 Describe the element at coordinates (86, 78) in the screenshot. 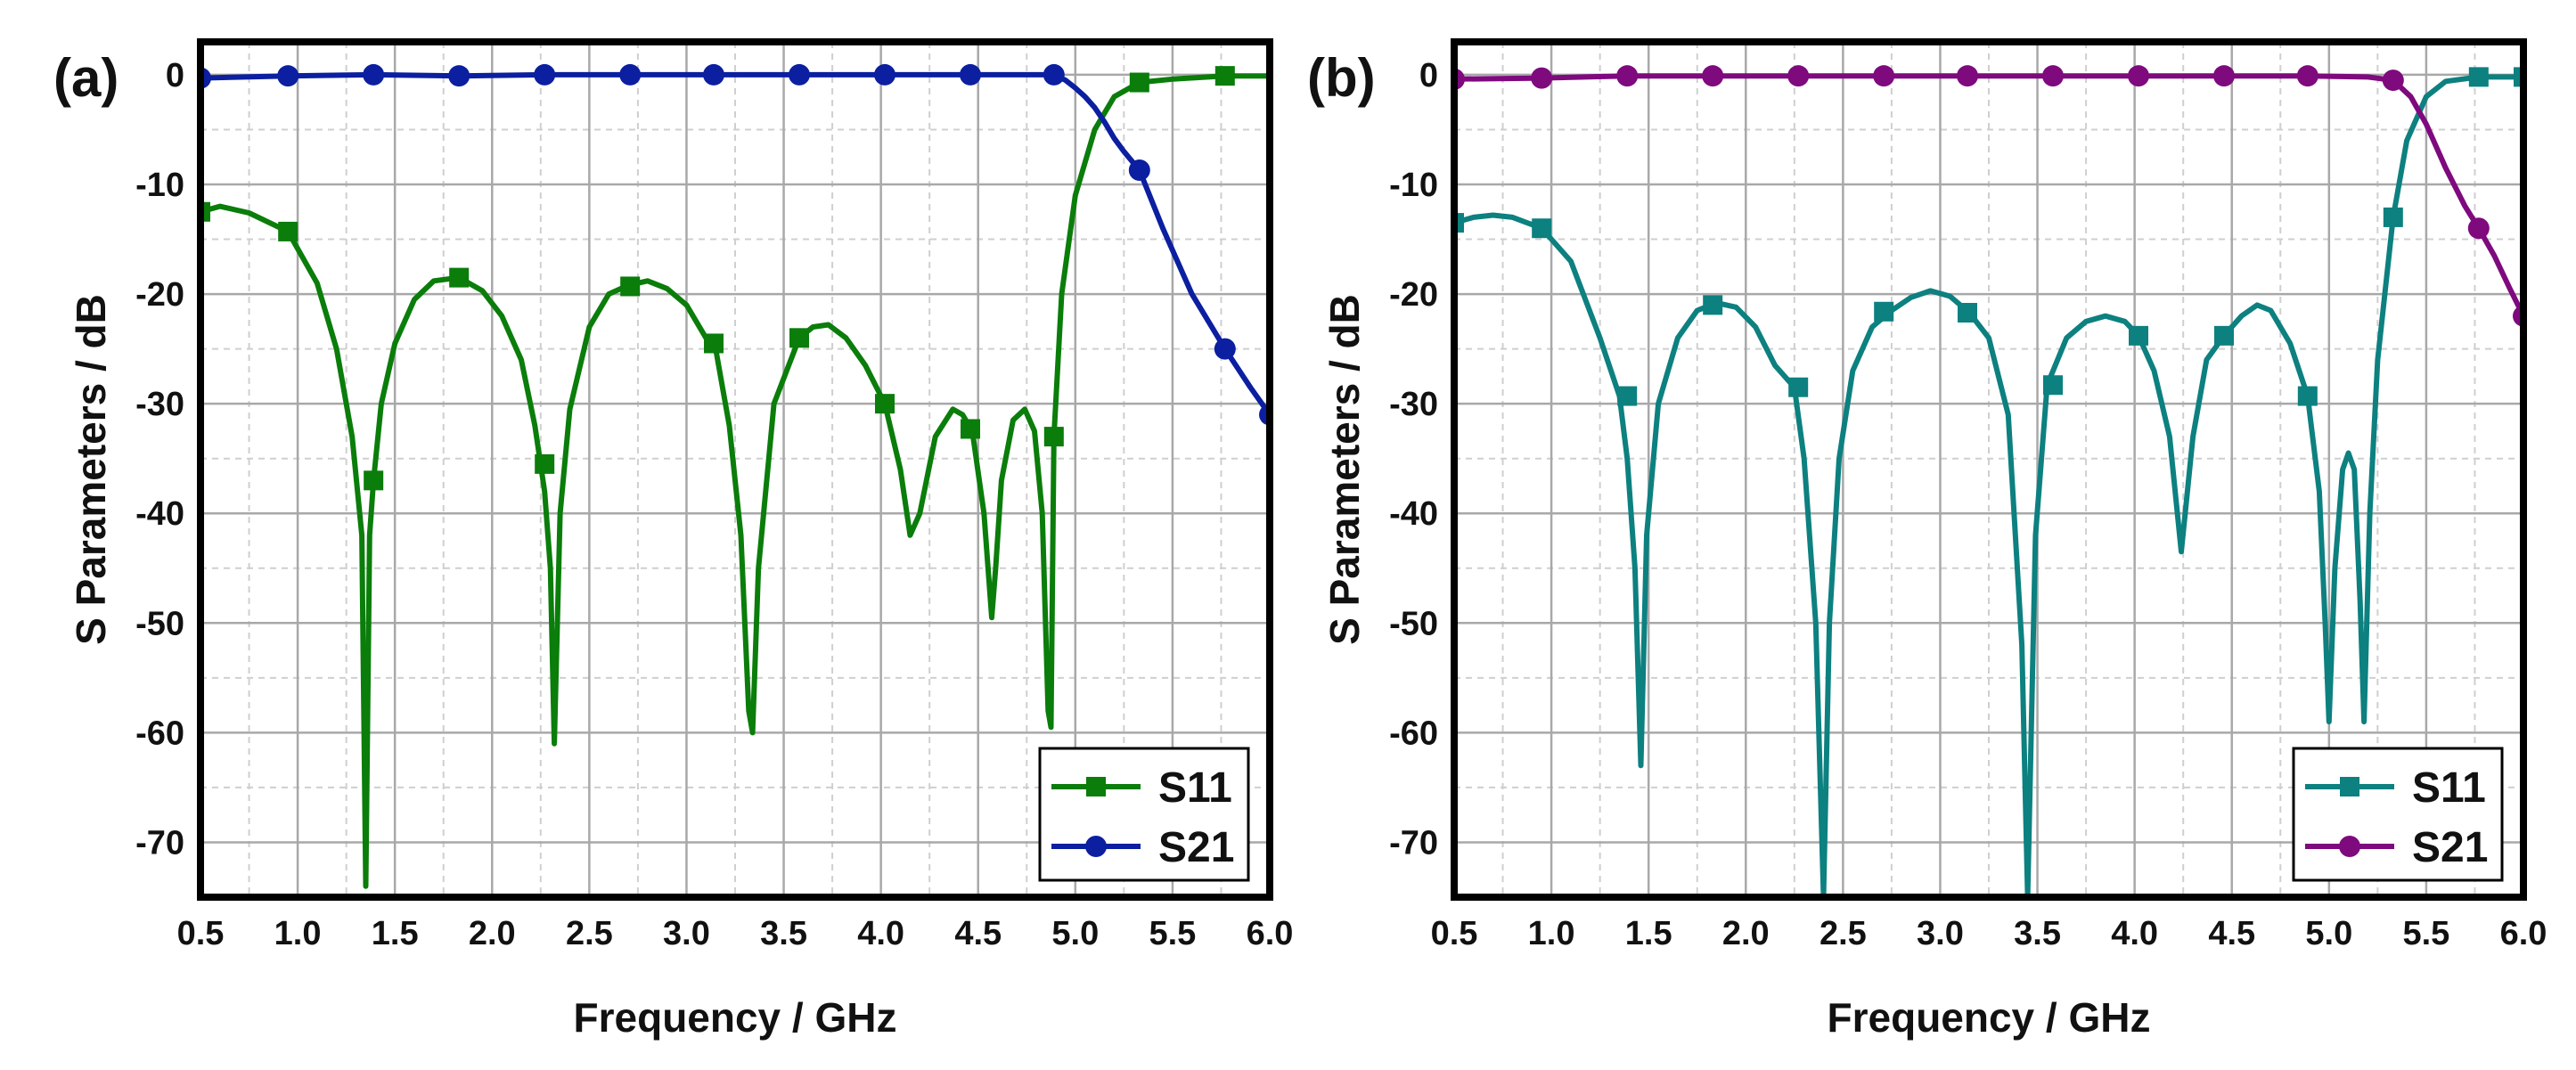

I see `panel-label-a: (a)` at that location.